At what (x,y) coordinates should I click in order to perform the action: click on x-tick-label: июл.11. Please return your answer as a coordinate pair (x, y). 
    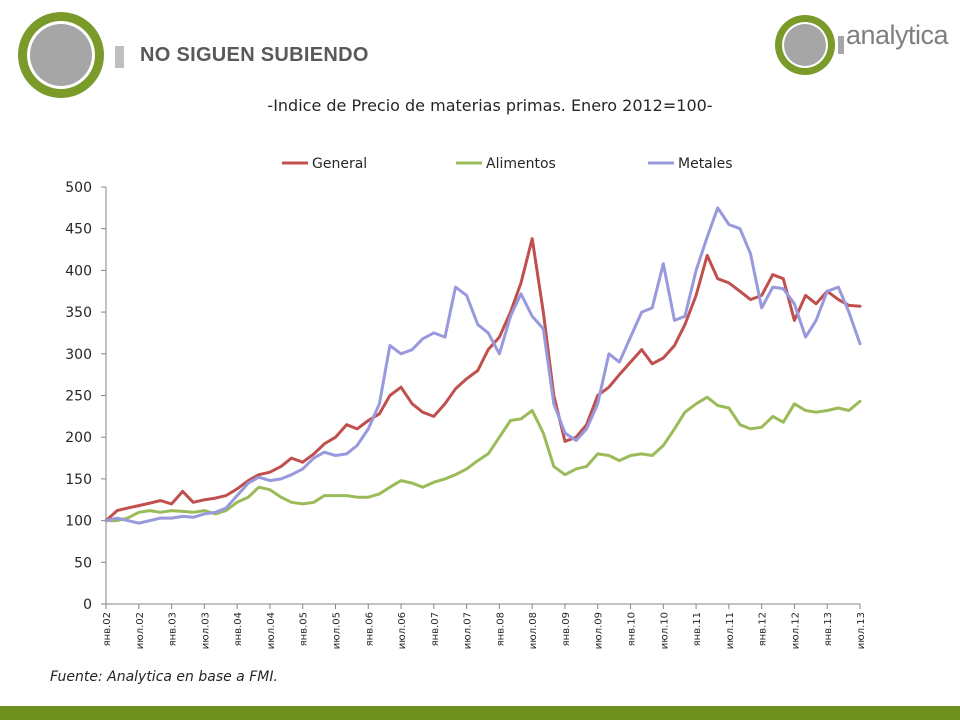
    Looking at the image, I should click on (730, 630).